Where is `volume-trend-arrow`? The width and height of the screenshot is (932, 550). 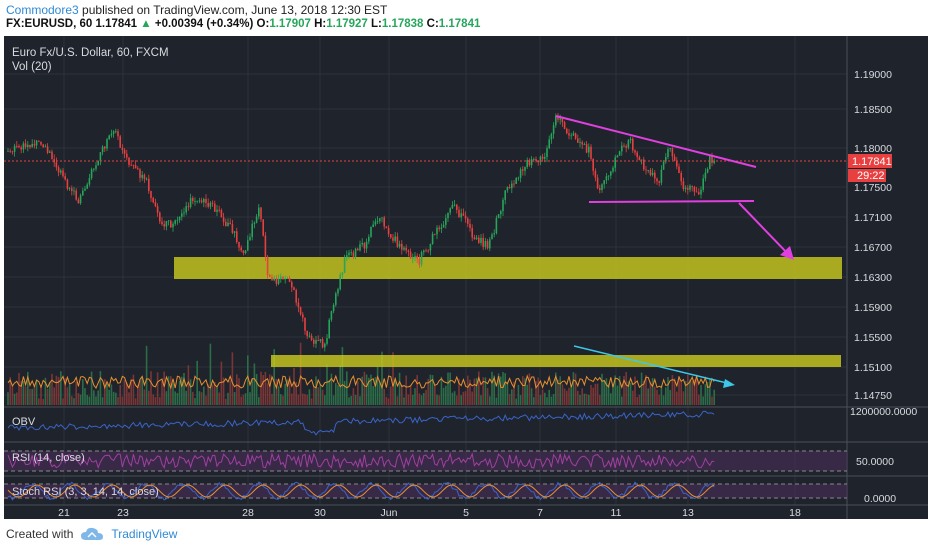 volume-trend-arrow is located at coordinates (652, 365).